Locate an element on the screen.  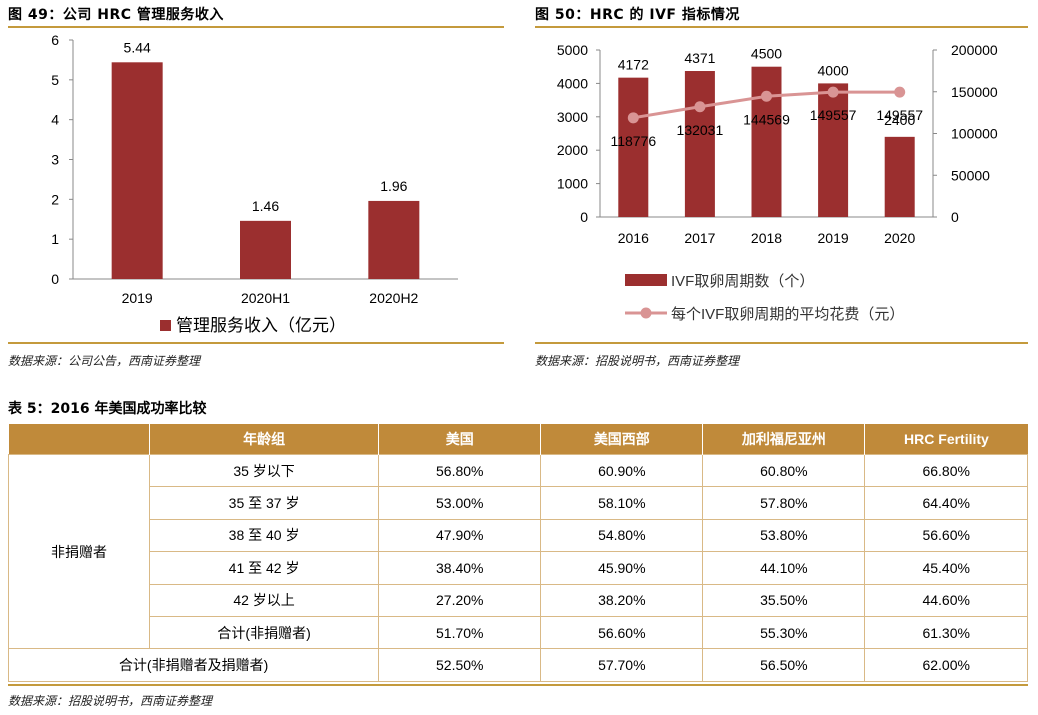
figure49-bottom-rule is located at coordinates (256, 343).